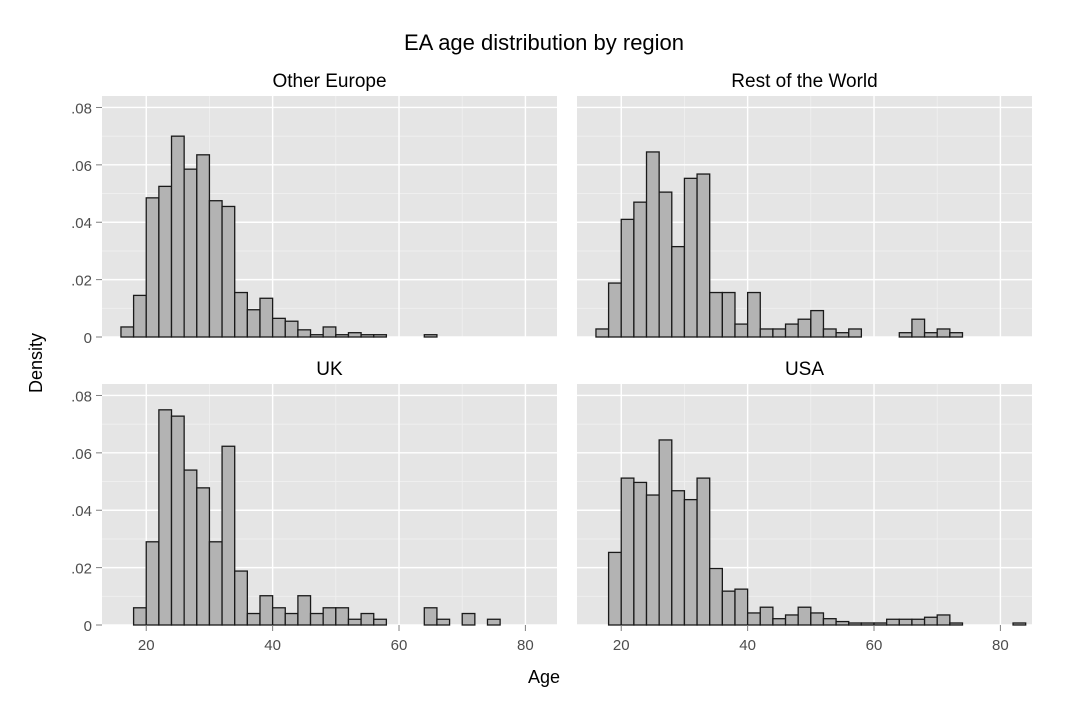 The image size is (1068, 712). I want to click on panel-title: Other Europe, so click(329, 81).